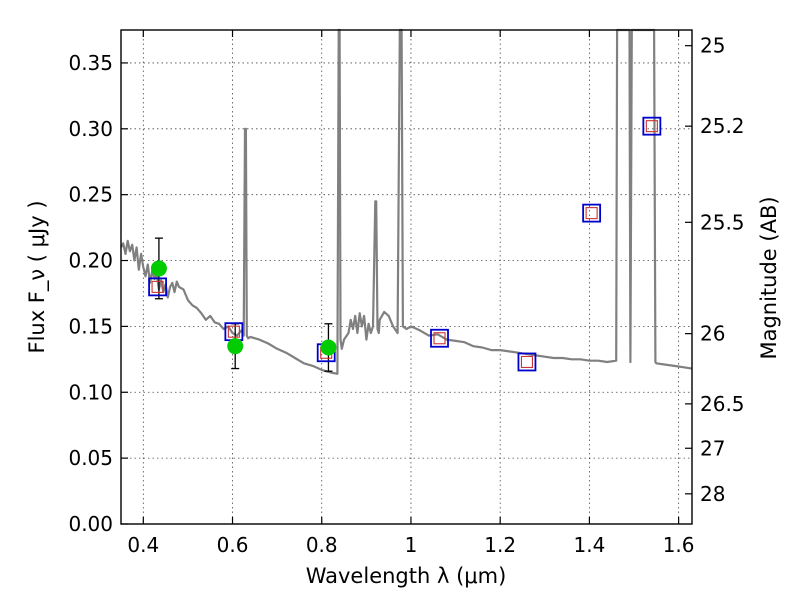  I want to click on y-tick-label: 0.25, so click(90, 195).